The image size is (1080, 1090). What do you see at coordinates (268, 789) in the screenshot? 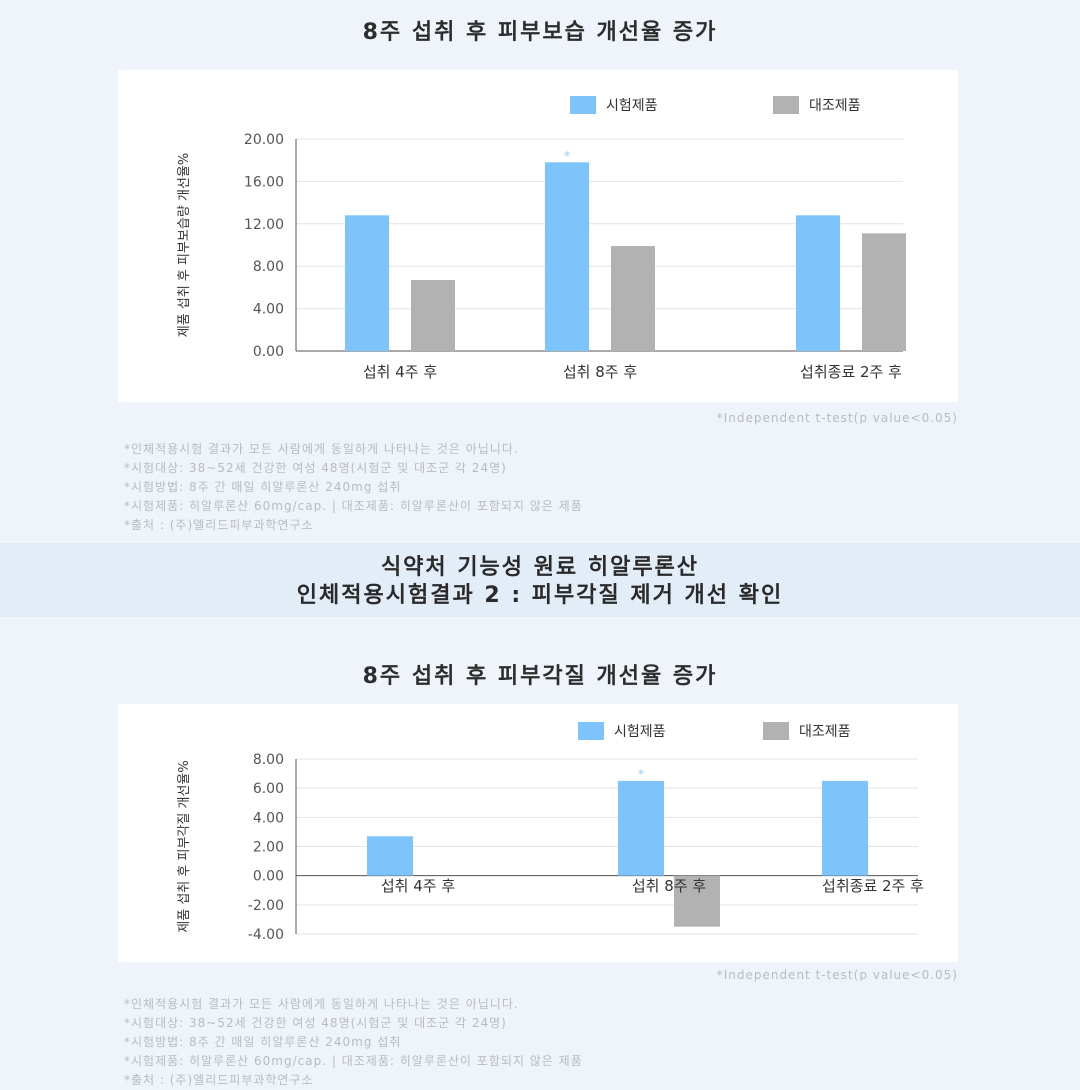
I see `y-tick-label: 6.00` at bounding box center [268, 789].